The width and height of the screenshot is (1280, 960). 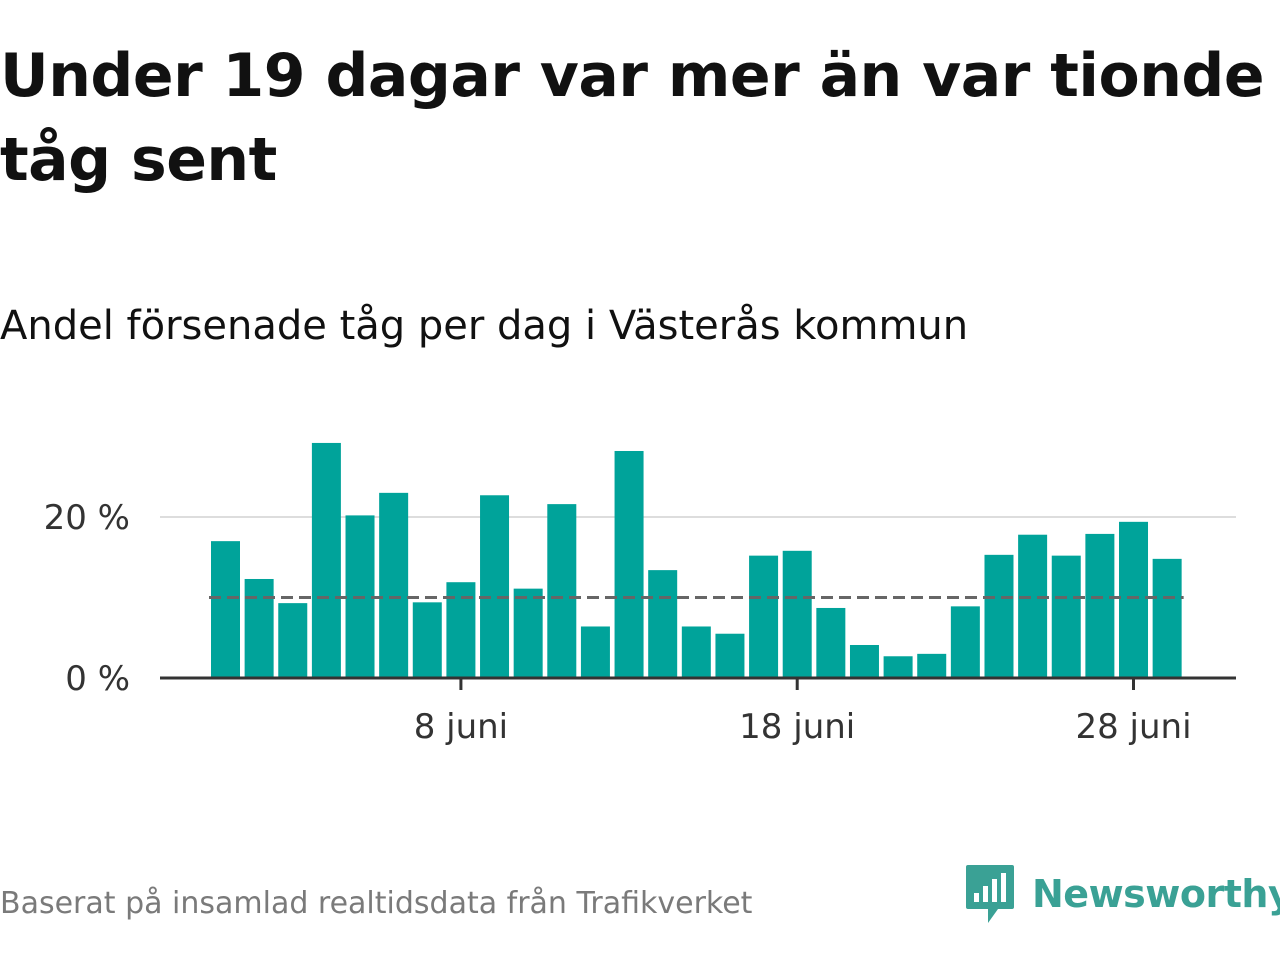 What do you see at coordinates (990, 894) in the screenshot?
I see `newsworthy-logo-icon` at bounding box center [990, 894].